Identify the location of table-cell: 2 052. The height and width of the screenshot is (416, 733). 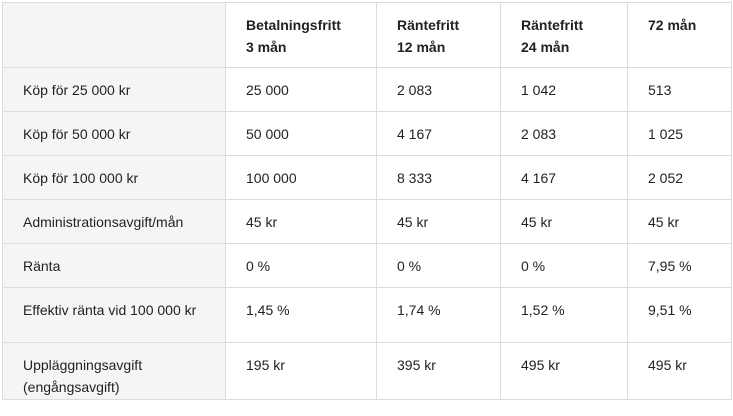
(679, 177).